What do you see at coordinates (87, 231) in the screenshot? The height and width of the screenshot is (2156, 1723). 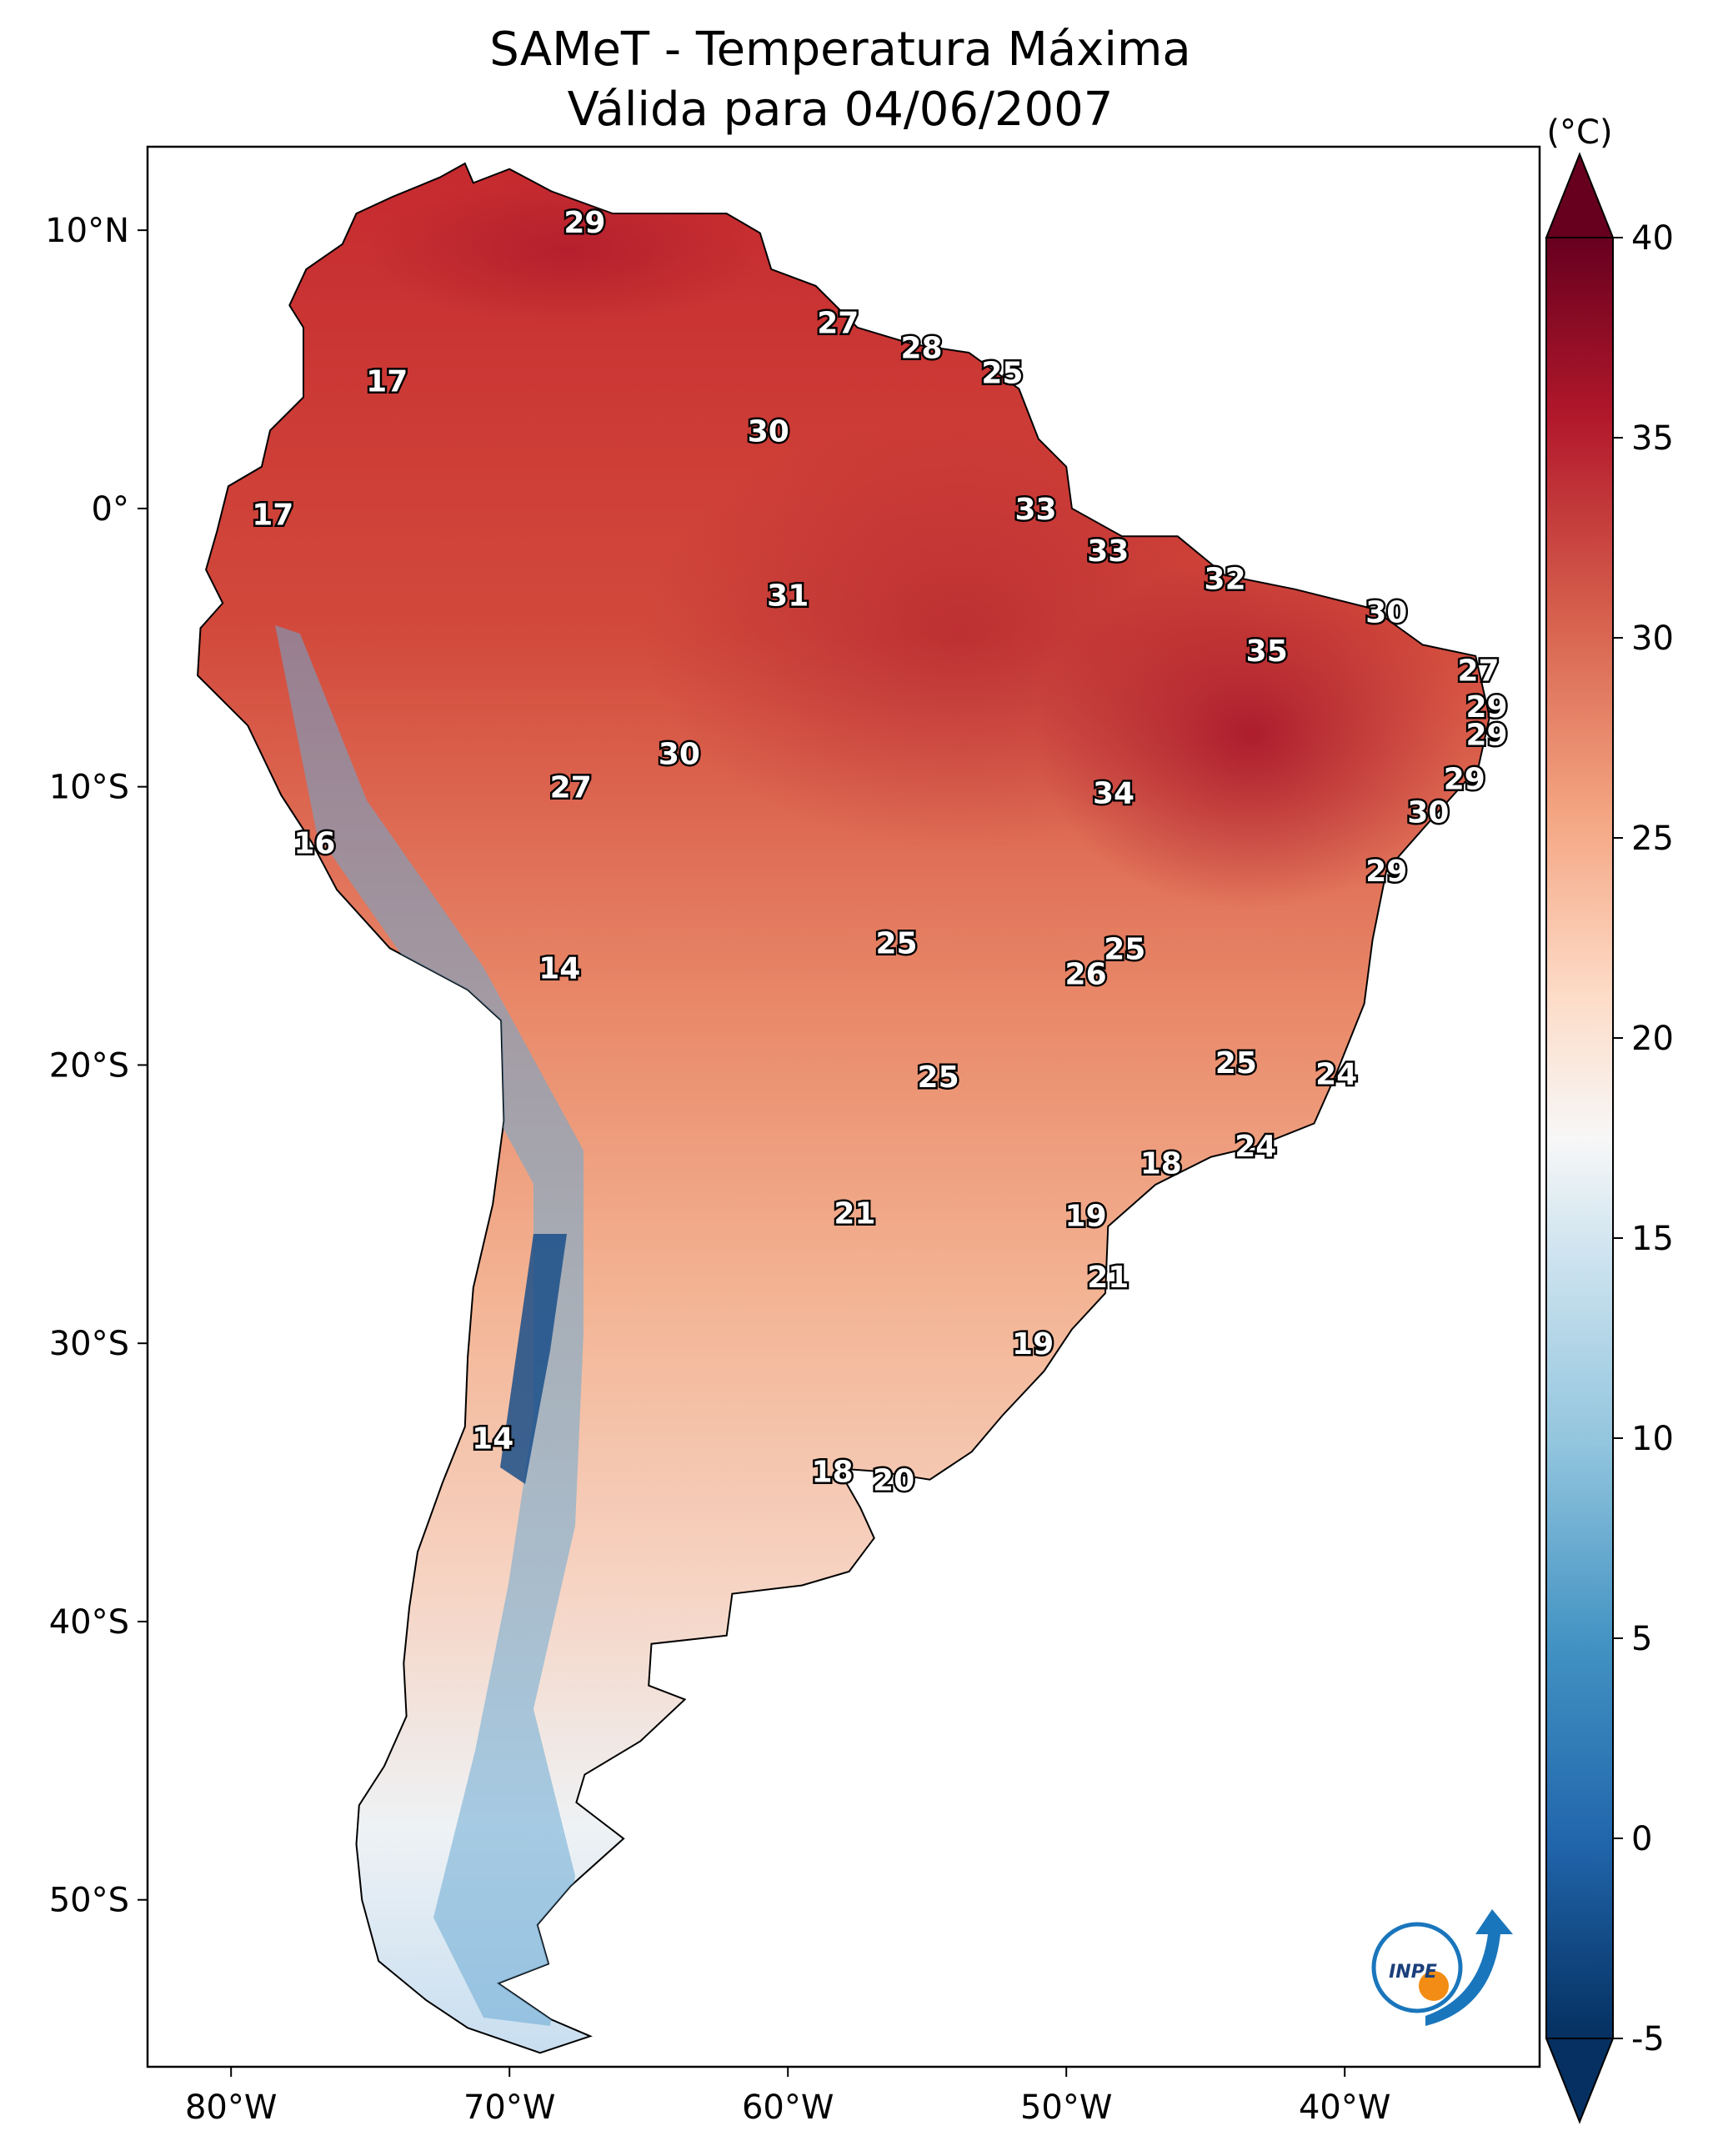 I see `lat-tick-label: 10°N` at bounding box center [87, 231].